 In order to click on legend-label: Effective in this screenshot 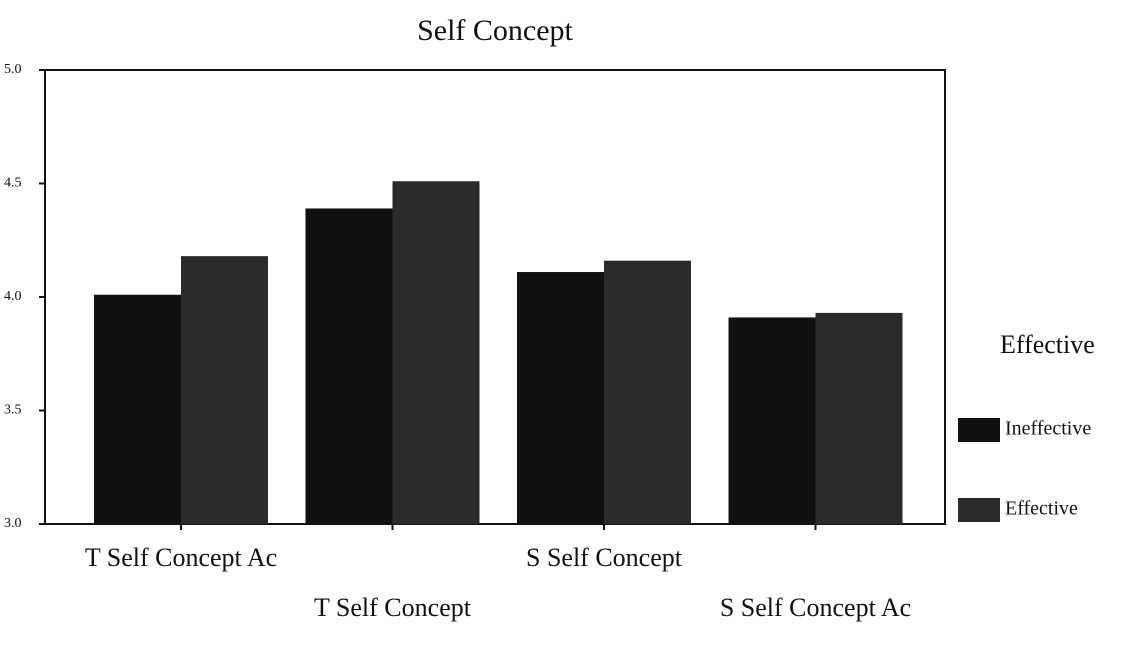, I will do `click(1041, 509)`.